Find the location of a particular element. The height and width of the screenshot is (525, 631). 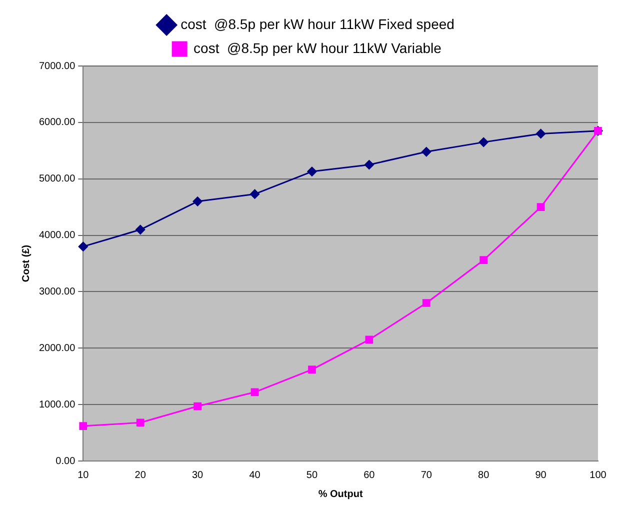

x-tick-label: 20 is located at coordinates (140, 475).